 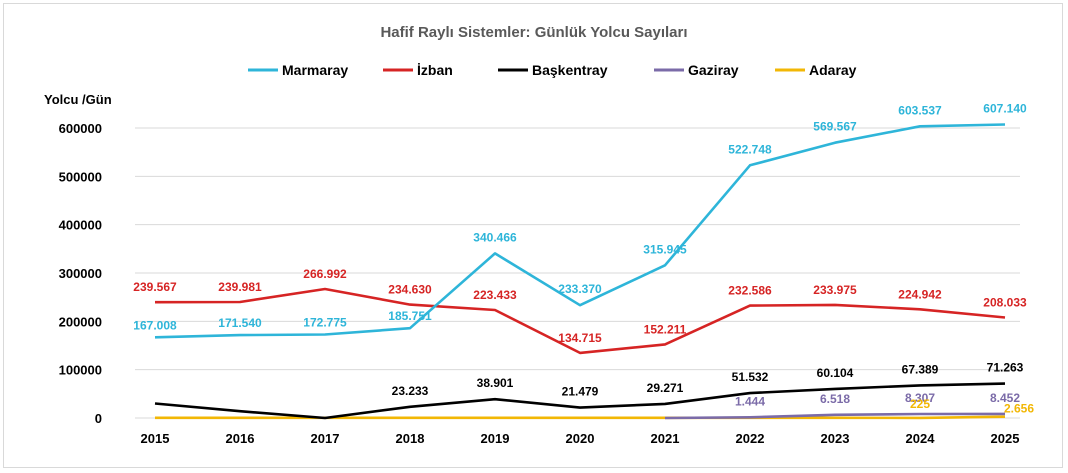 I want to click on legend-entry: Adaray, so click(x=833, y=70).